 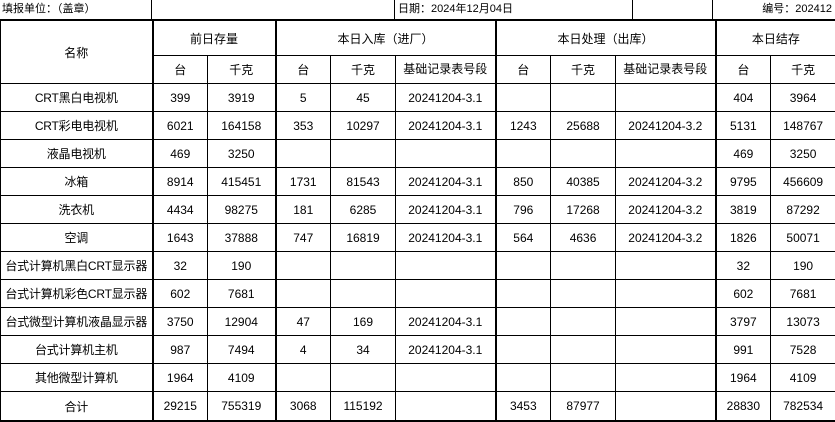 I want to click on cell-prev-kg: 12904, so click(x=242, y=322).